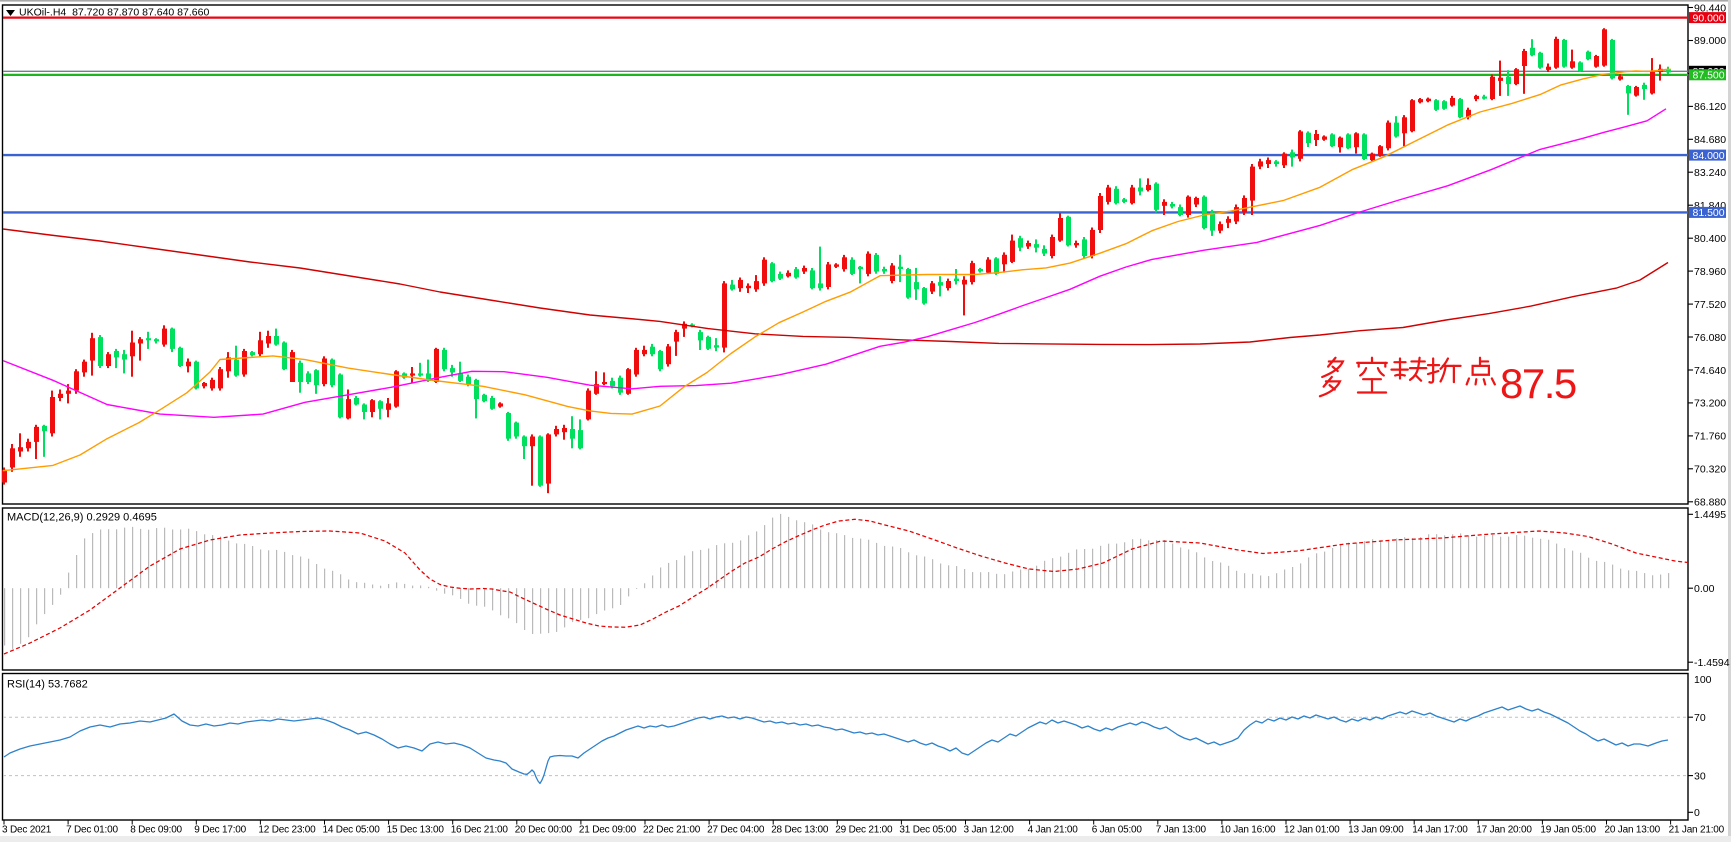  Describe the element at coordinates (1709, 213) in the screenshot. I see `svg-text: 81.500` at that location.